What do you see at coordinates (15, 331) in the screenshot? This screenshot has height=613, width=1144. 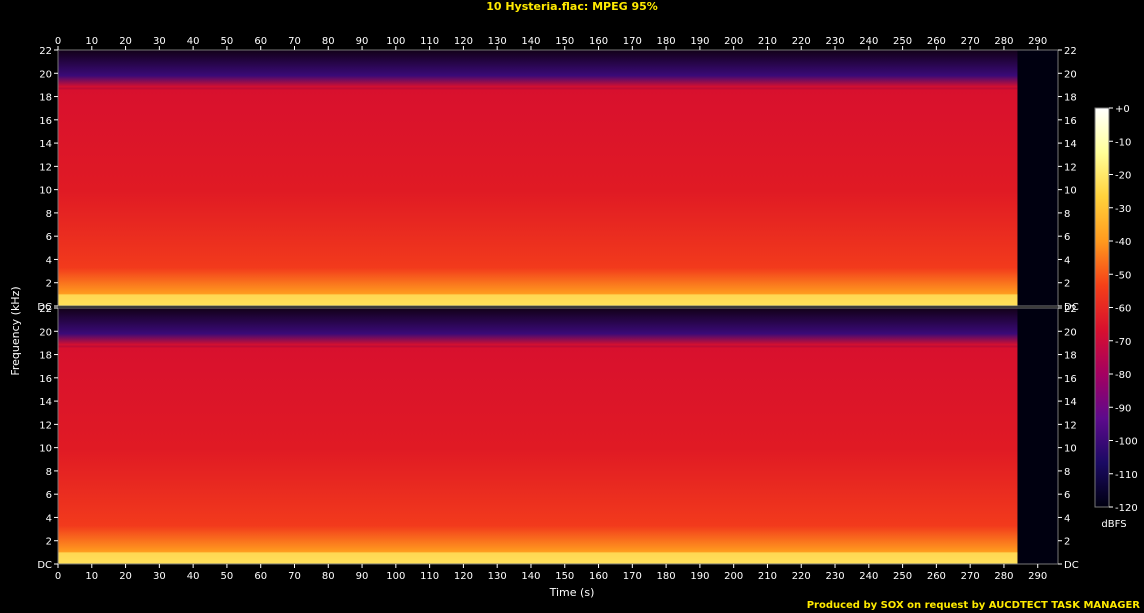 I see `y-axis-label: Frequency (kHz)` at bounding box center [15, 331].